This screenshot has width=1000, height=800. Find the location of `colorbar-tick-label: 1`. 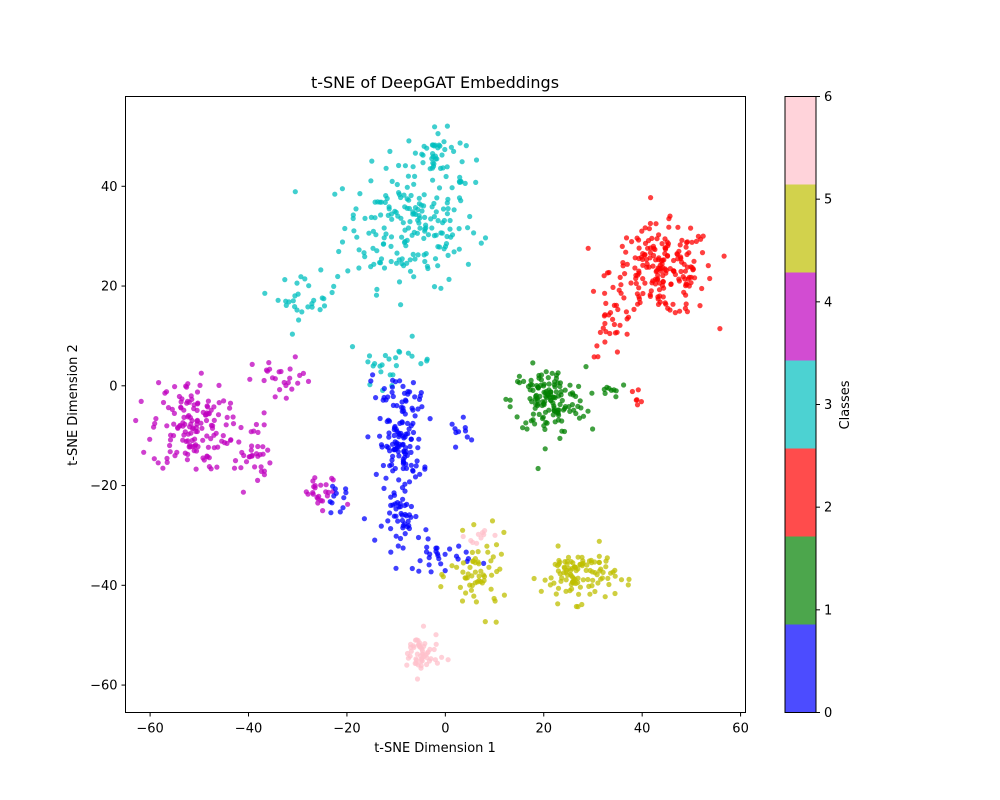

colorbar-tick-label: 1 is located at coordinates (828, 610).